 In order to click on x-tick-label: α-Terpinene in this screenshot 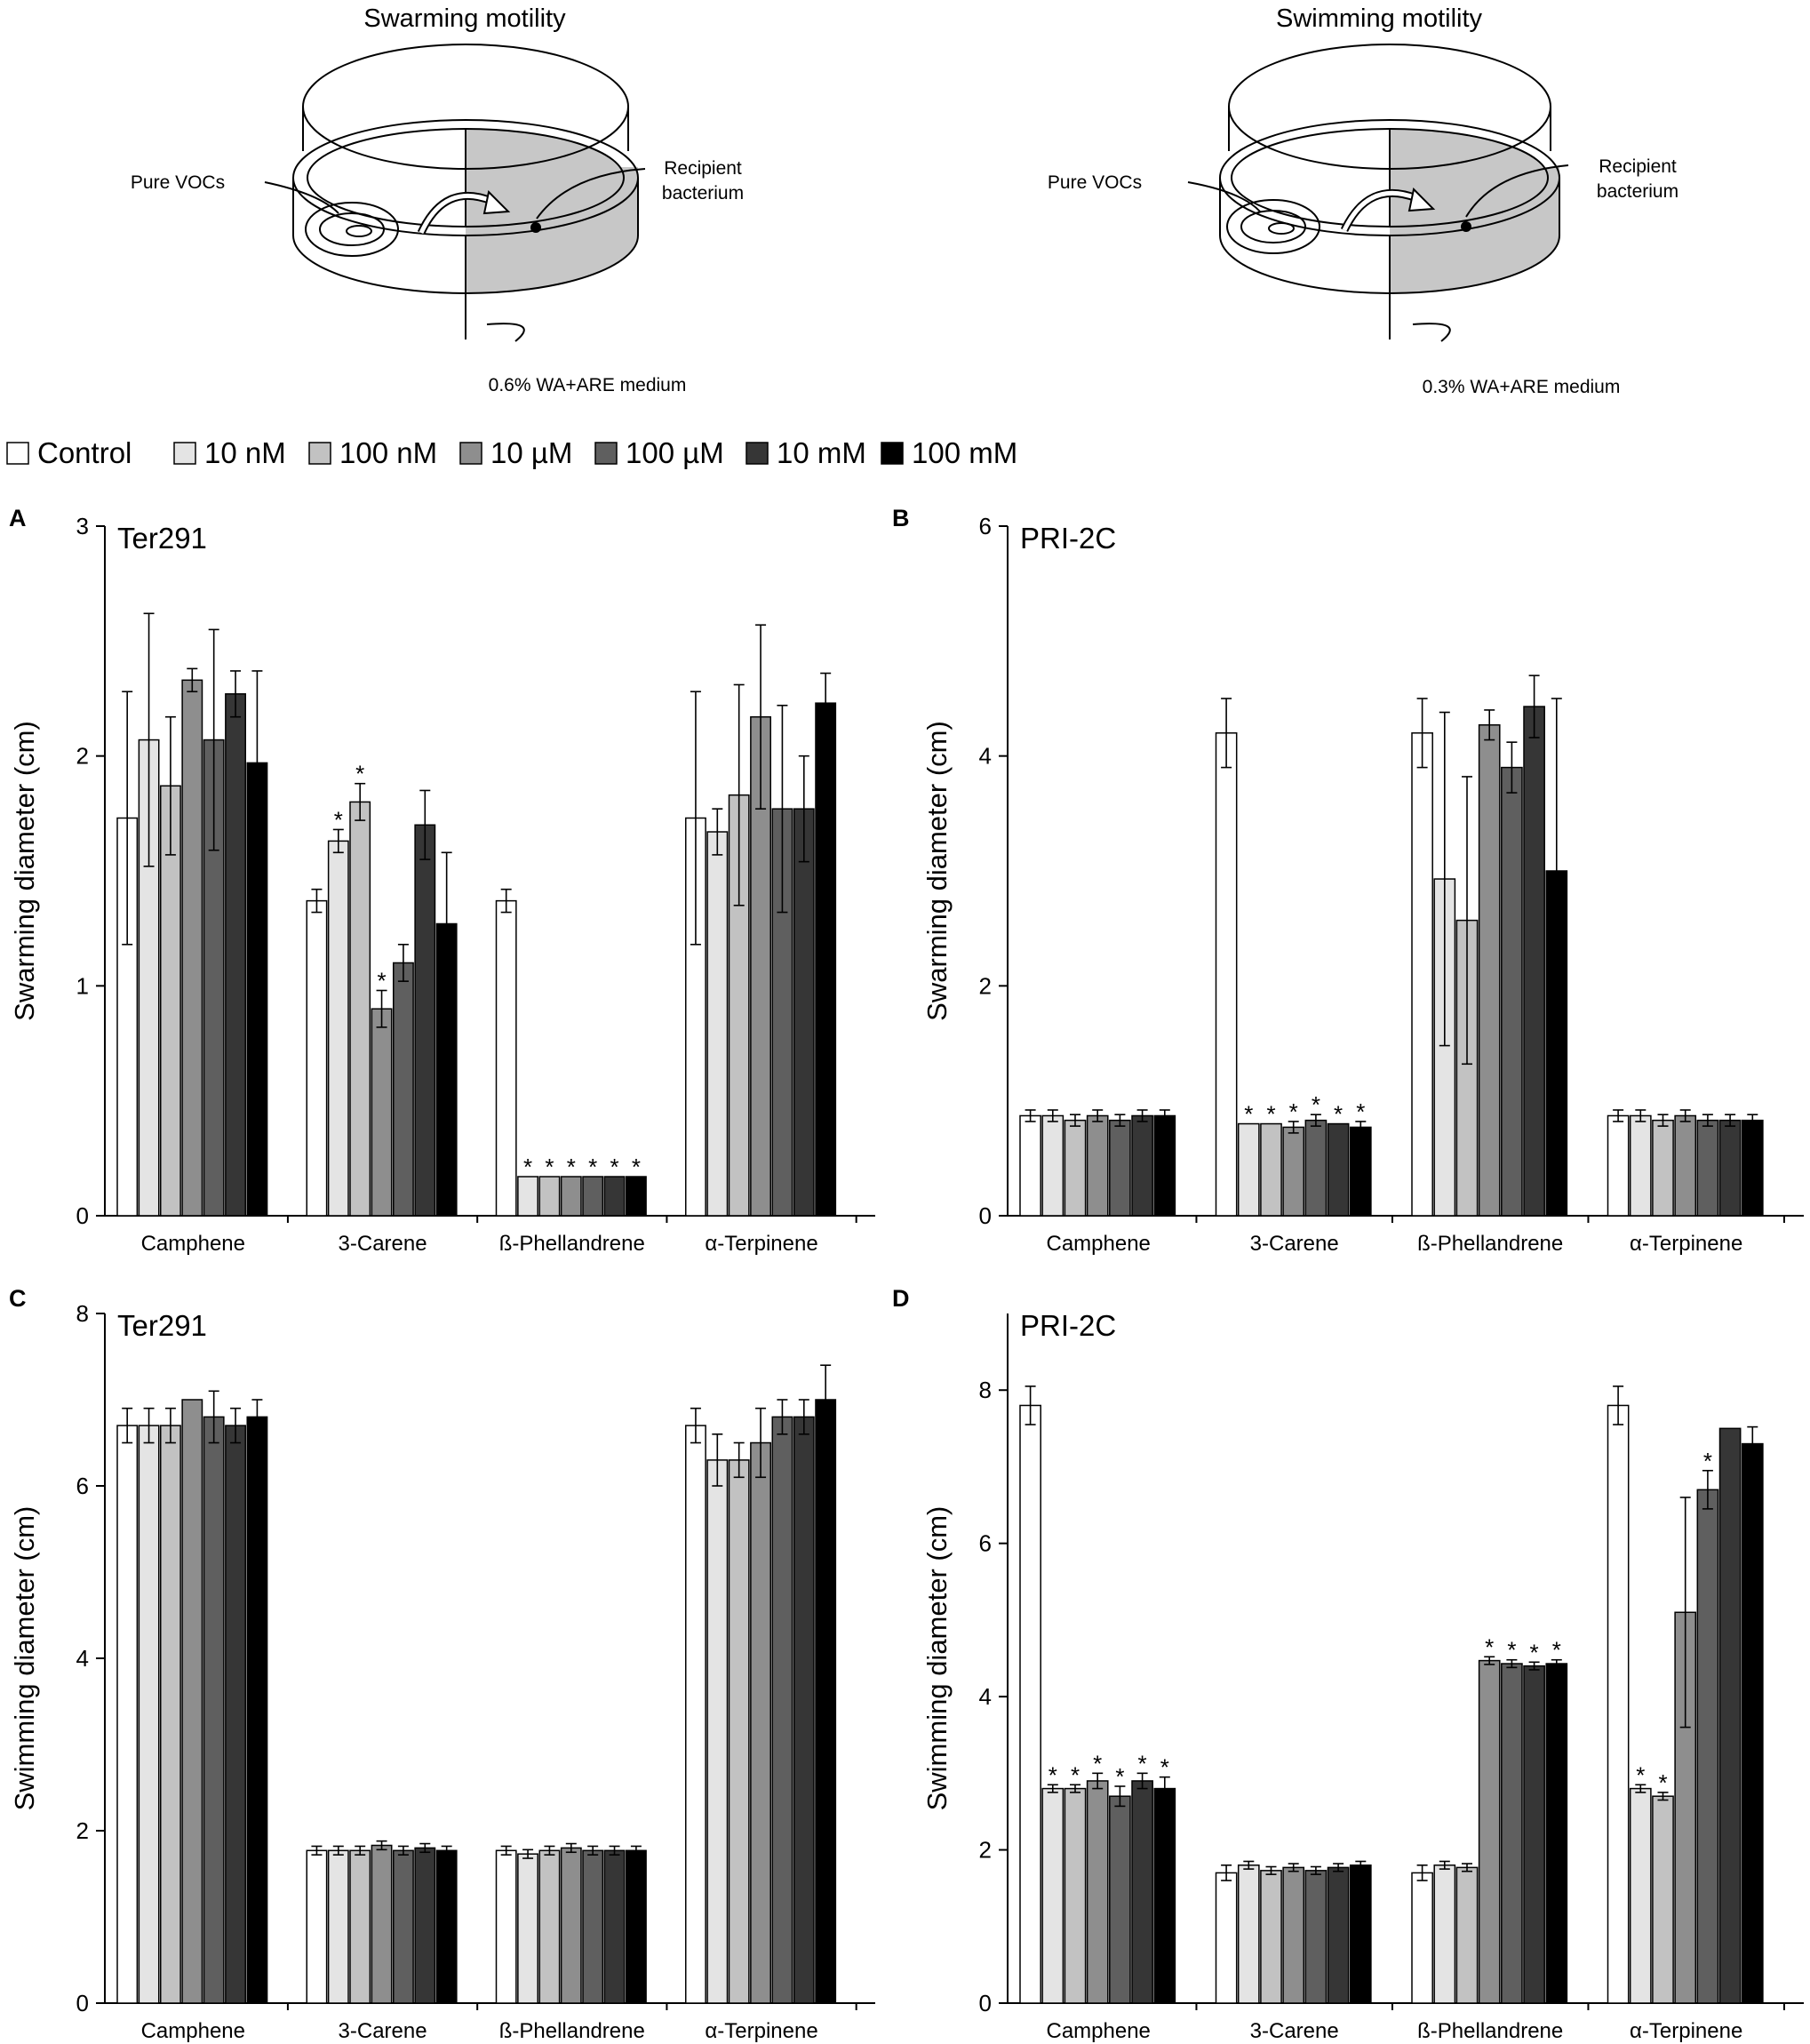, I will do `click(1686, 1244)`.